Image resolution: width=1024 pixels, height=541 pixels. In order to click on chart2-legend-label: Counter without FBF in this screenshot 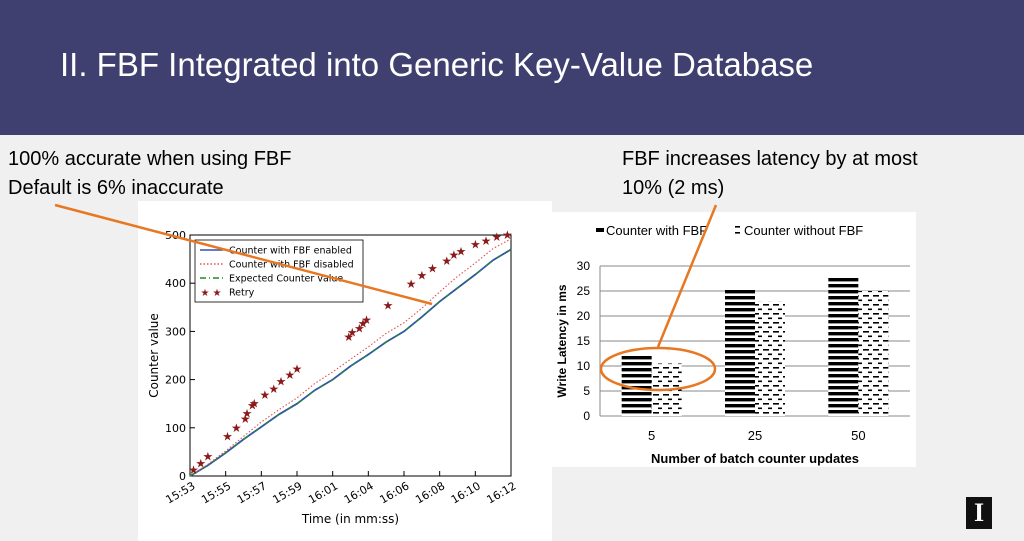, I will do `click(803, 230)`.